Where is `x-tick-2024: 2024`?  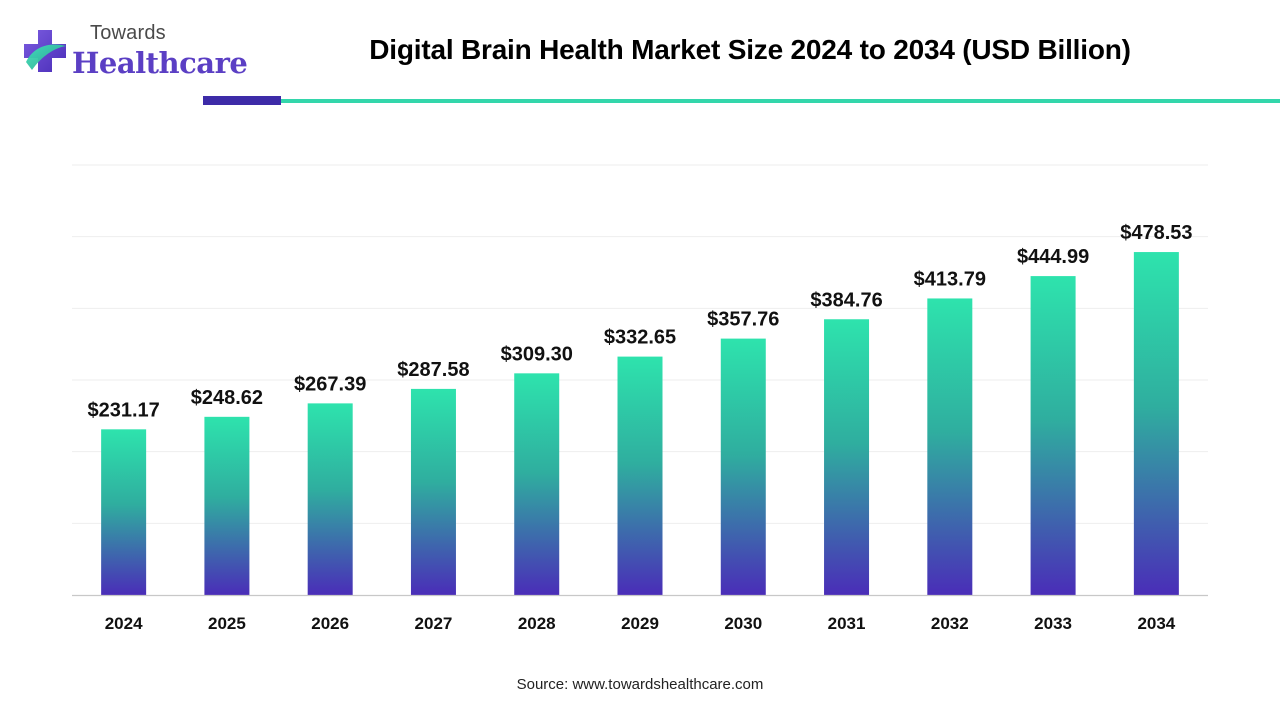 x-tick-2024: 2024 is located at coordinates (124, 623).